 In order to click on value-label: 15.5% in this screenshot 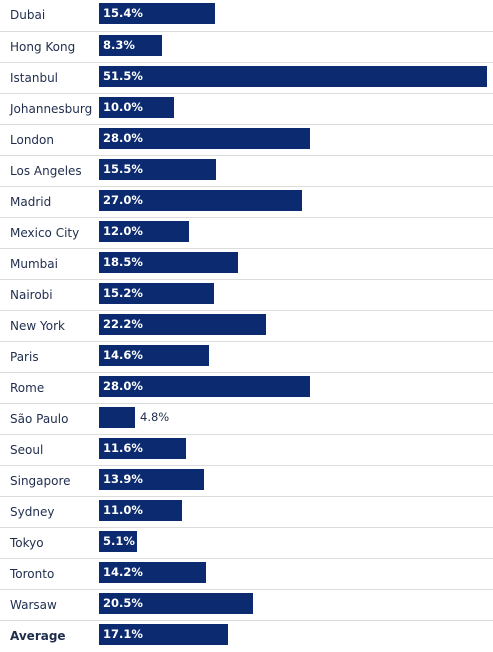, I will do `click(123, 169)`.